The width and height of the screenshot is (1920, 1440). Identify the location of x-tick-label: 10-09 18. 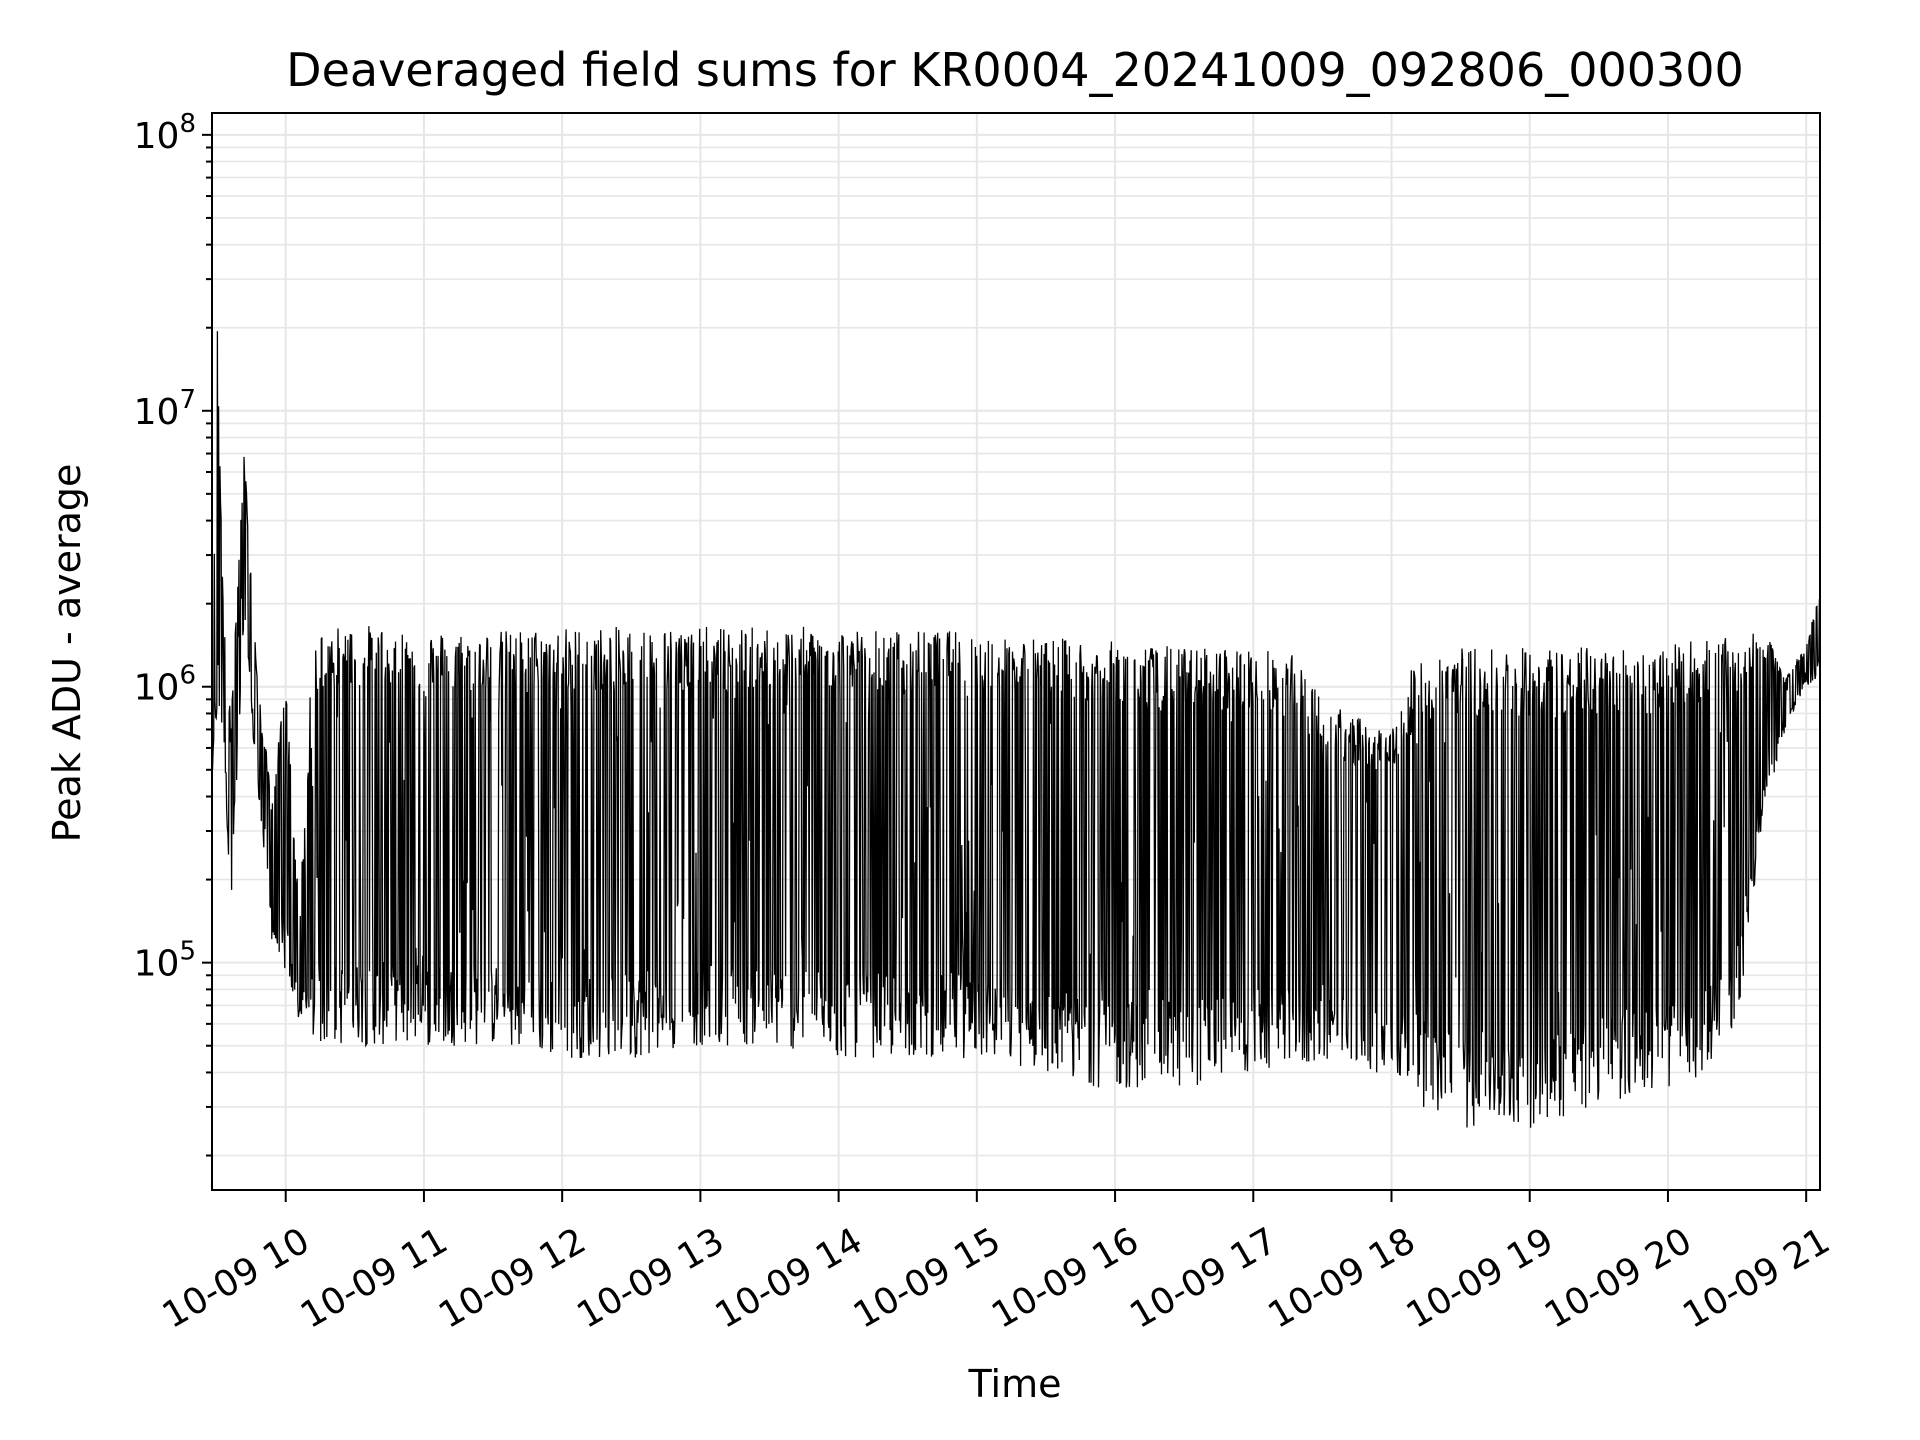
(1342, 1278).